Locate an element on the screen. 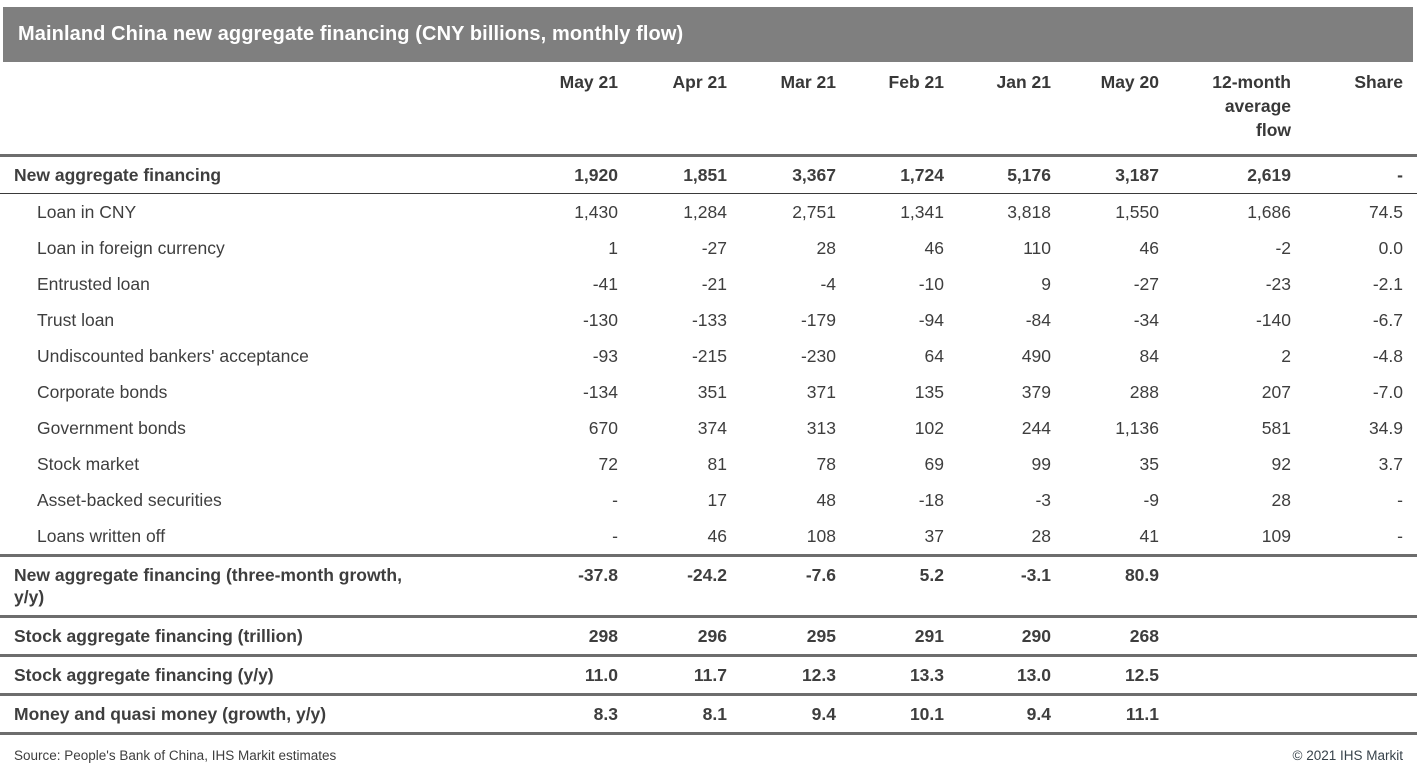 Image resolution: width=1417 pixels, height=781 pixels. value-cell: -37.8 is located at coordinates (559, 584).